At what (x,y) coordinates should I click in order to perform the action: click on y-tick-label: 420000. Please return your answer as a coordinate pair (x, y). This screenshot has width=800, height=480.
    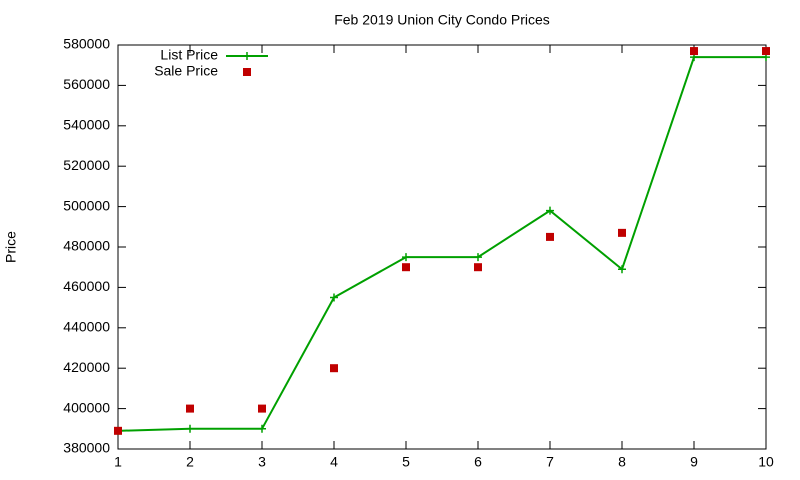
    Looking at the image, I should click on (86, 367).